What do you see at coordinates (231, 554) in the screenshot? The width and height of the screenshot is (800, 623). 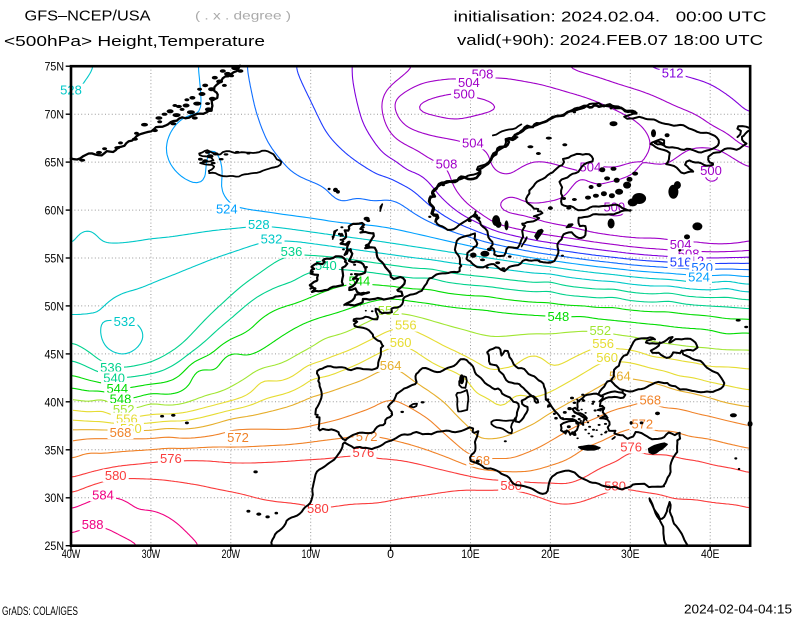 I see `svg-text: 20W` at bounding box center [231, 554].